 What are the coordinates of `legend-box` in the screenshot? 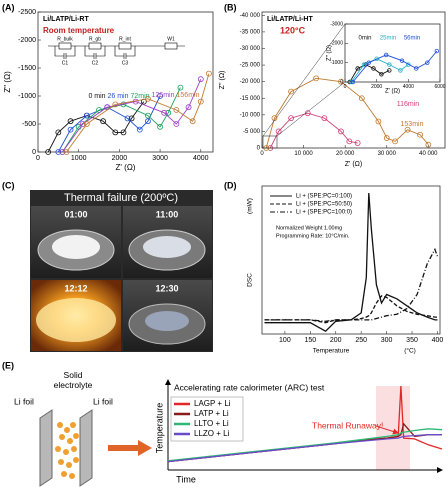 It's located at (207, 419).